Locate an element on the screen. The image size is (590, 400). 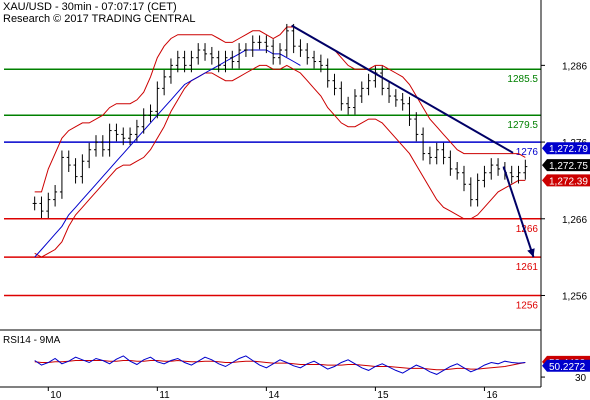
x-tick-label: 16 is located at coordinates (492, 395).